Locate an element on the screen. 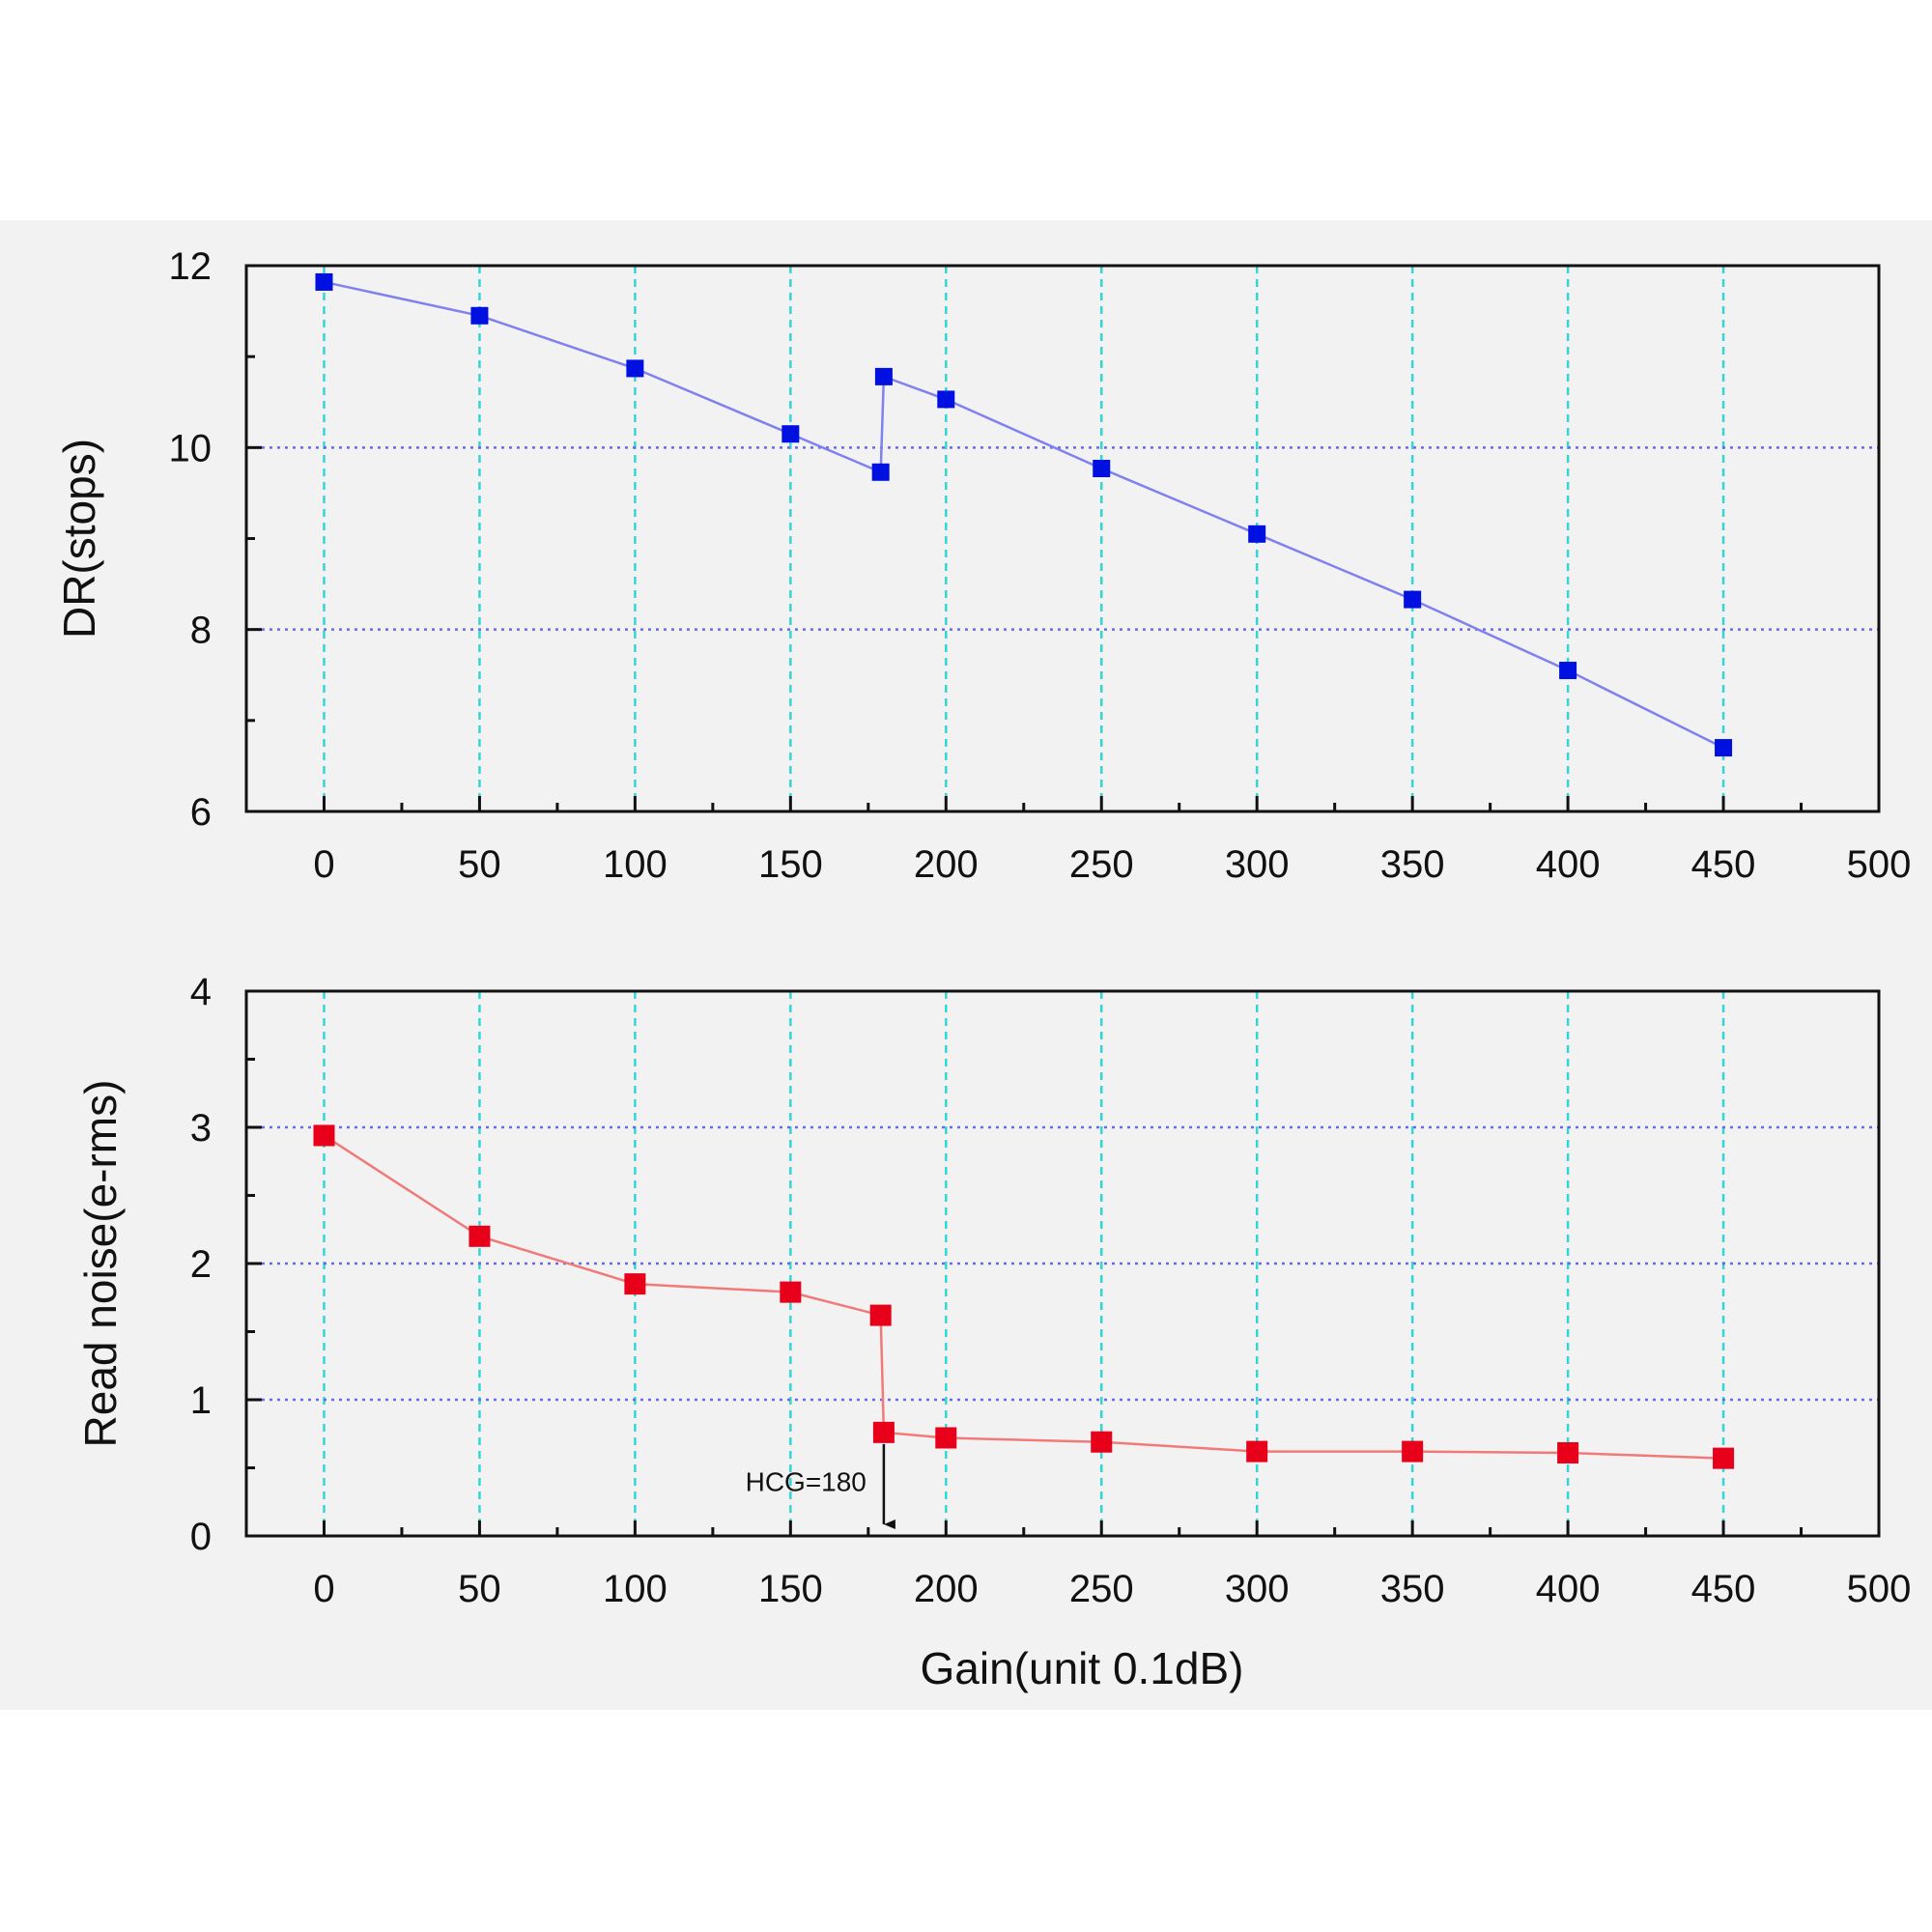 The image size is (1932, 1932). dr-x-tick-label: 0 is located at coordinates (323, 864).